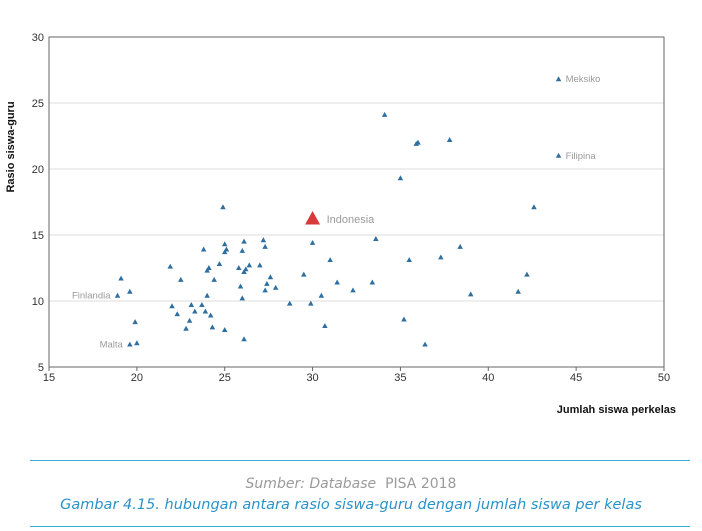  What do you see at coordinates (91, 296) in the screenshot?
I see `label-finlandia: Finlandia` at bounding box center [91, 296].